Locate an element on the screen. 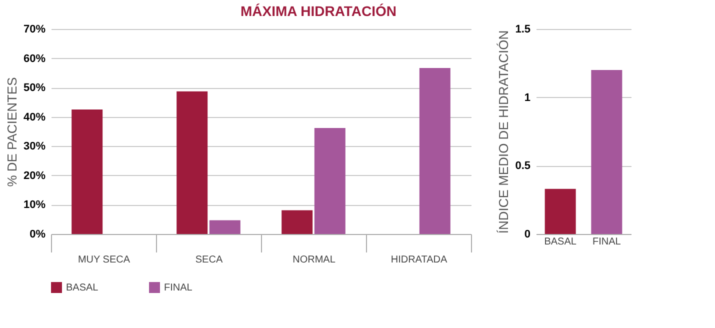 The height and width of the screenshot is (328, 715). legend-label: BASAL is located at coordinates (82, 288).